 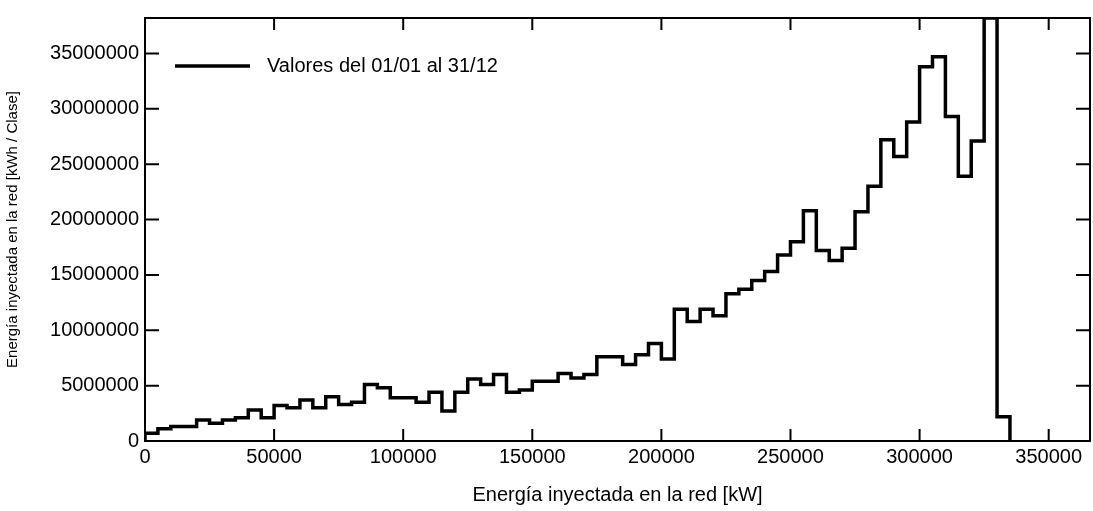 I want to click on x-tick-label: 50000, so click(x=274, y=455).